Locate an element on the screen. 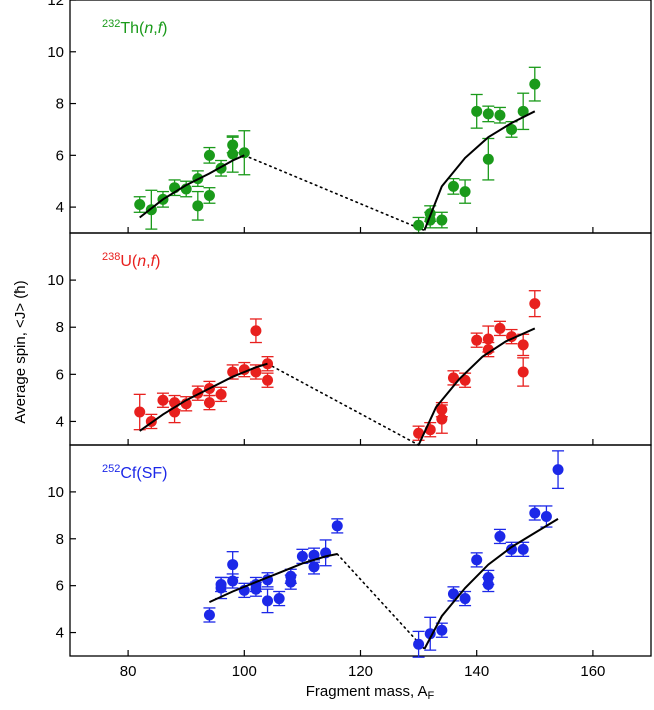  x-tick-label: 120 is located at coordinates (360, 671).